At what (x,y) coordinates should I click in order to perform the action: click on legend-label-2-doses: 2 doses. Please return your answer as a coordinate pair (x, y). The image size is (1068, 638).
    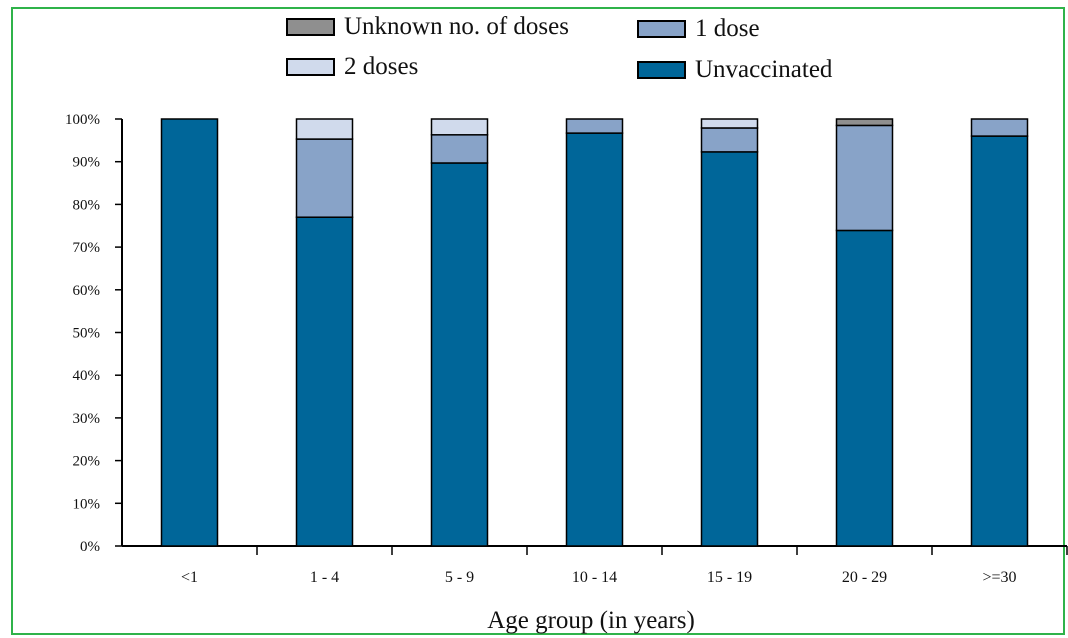
    Looking at the image, I should click on (381, 66).